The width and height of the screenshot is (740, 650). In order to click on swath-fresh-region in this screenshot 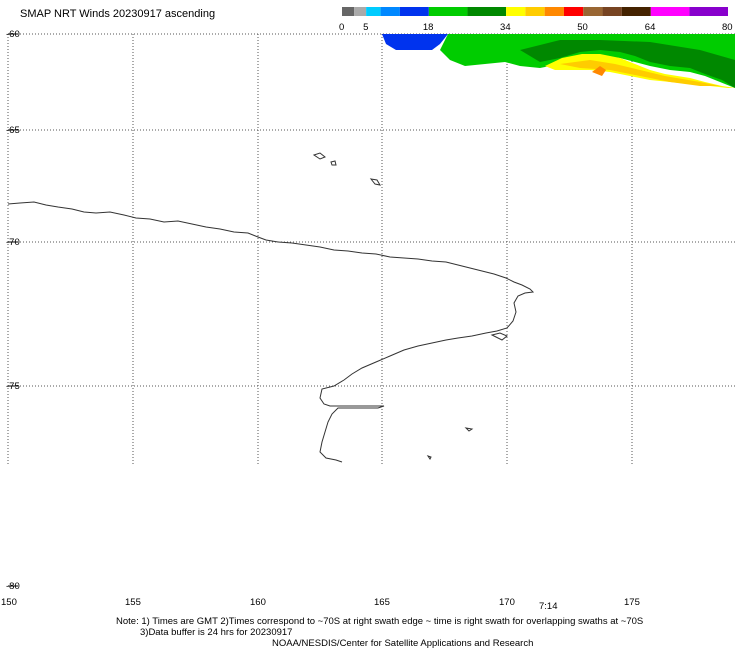, I will do `click(627, 64)`.